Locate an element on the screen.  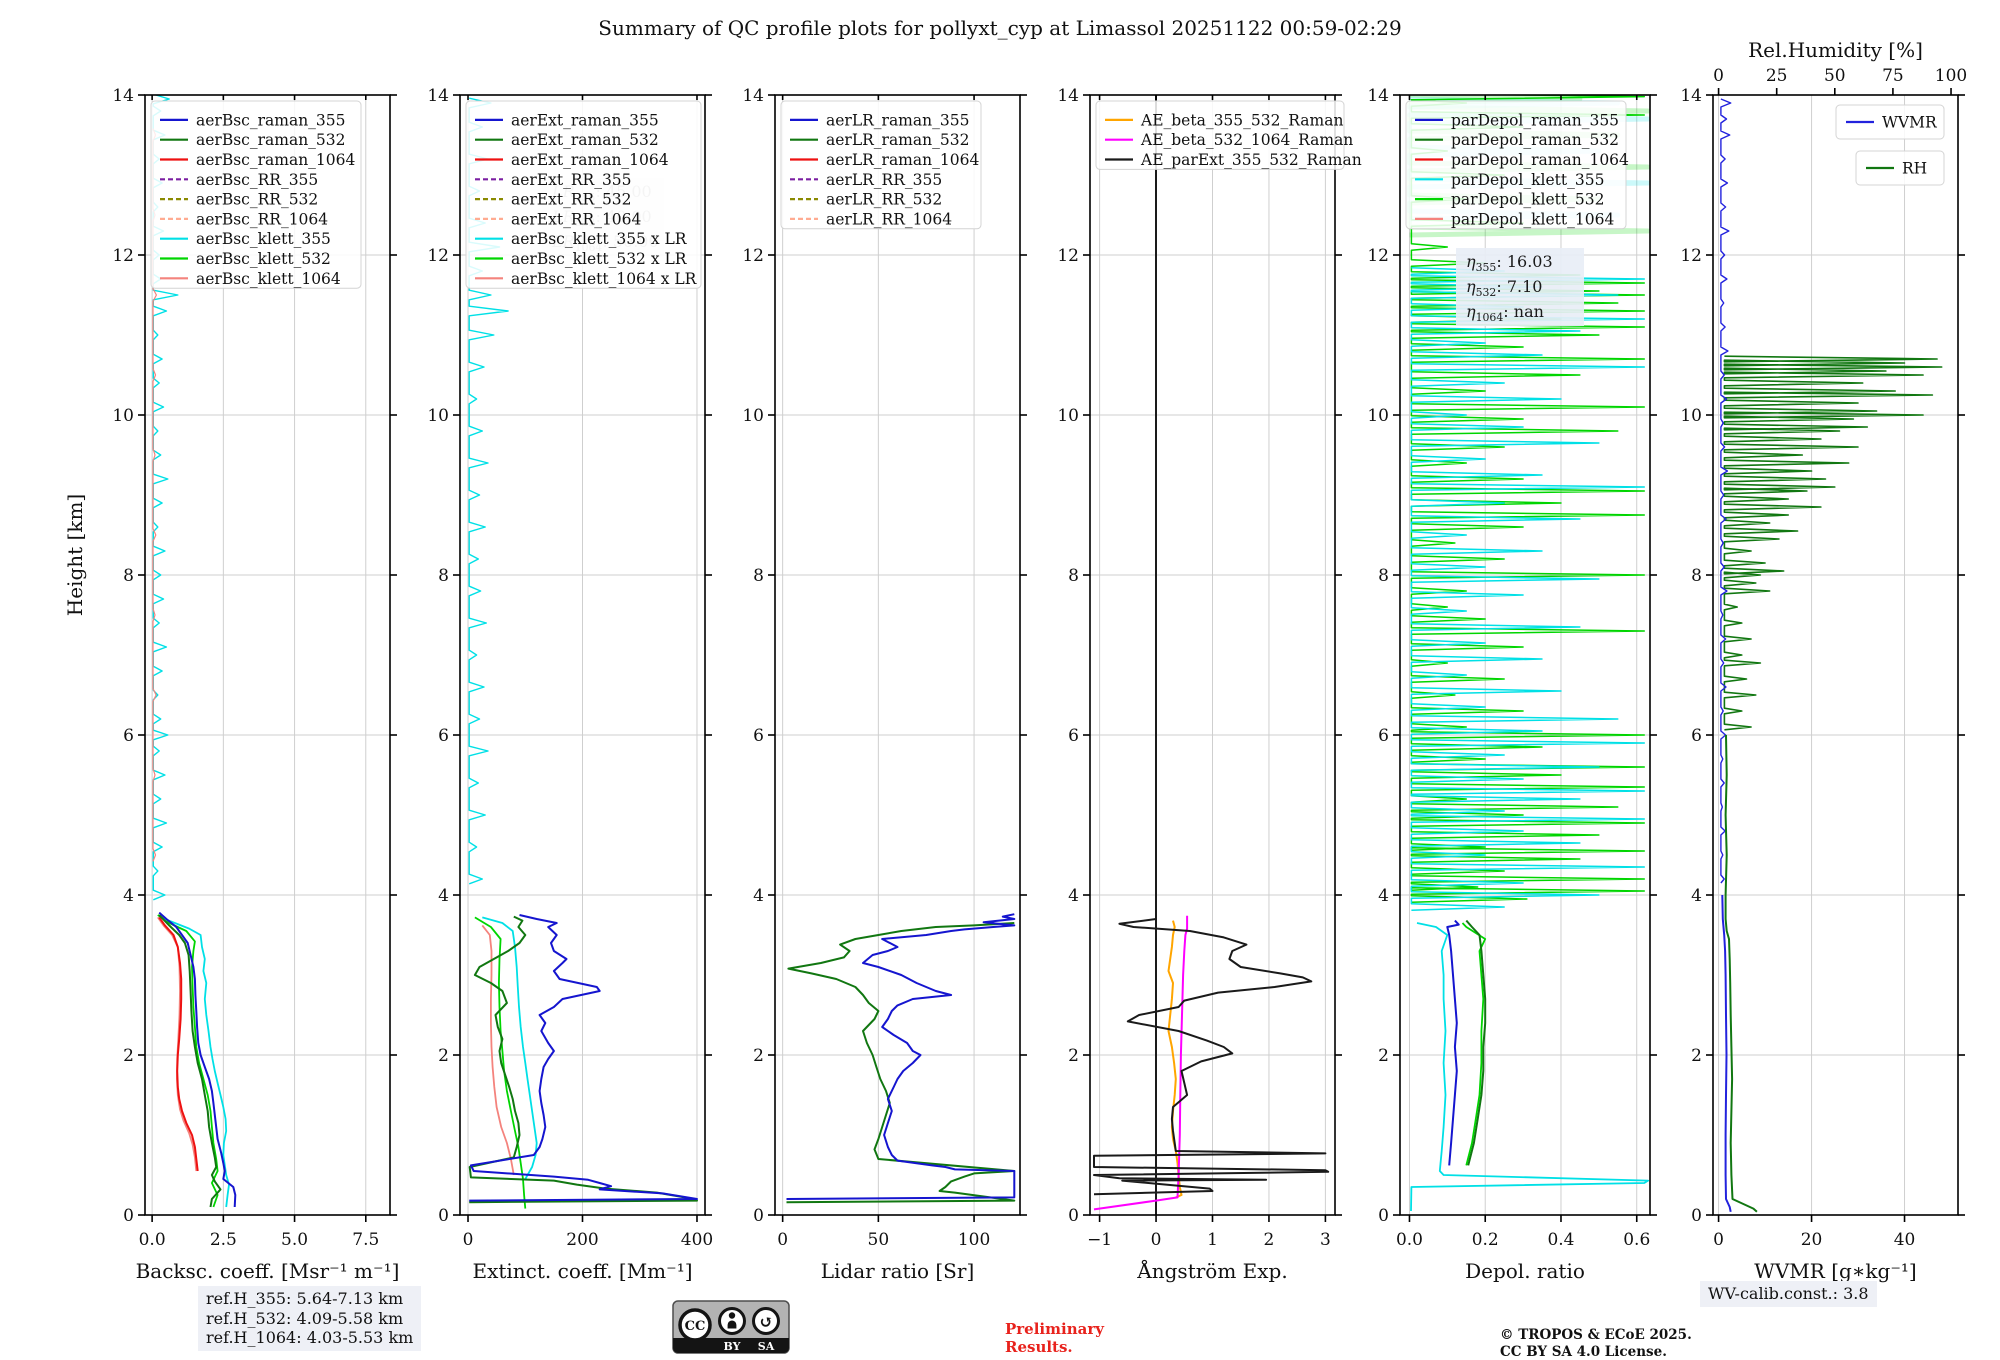
svg-text: WVMR [g∗kg⁻¹] is located at coordinates (1835, 1271).